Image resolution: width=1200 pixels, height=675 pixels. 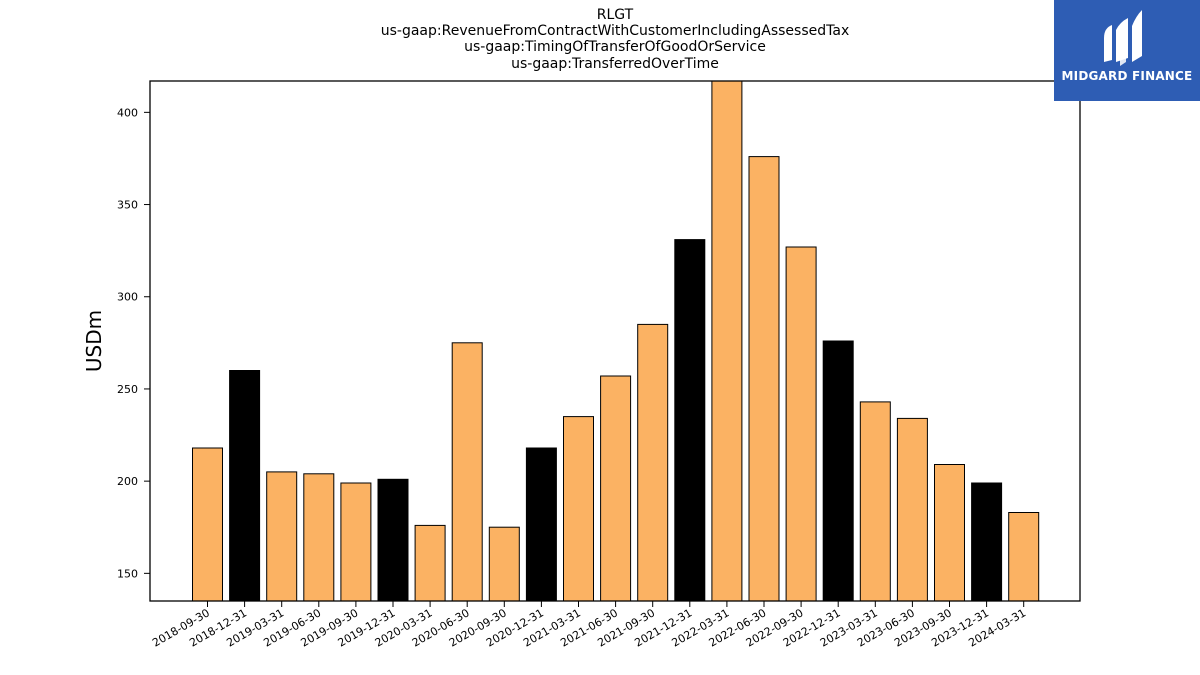 I want to click on logo-text: MIDGARD FINANCE, so click(x=1127, y=76).